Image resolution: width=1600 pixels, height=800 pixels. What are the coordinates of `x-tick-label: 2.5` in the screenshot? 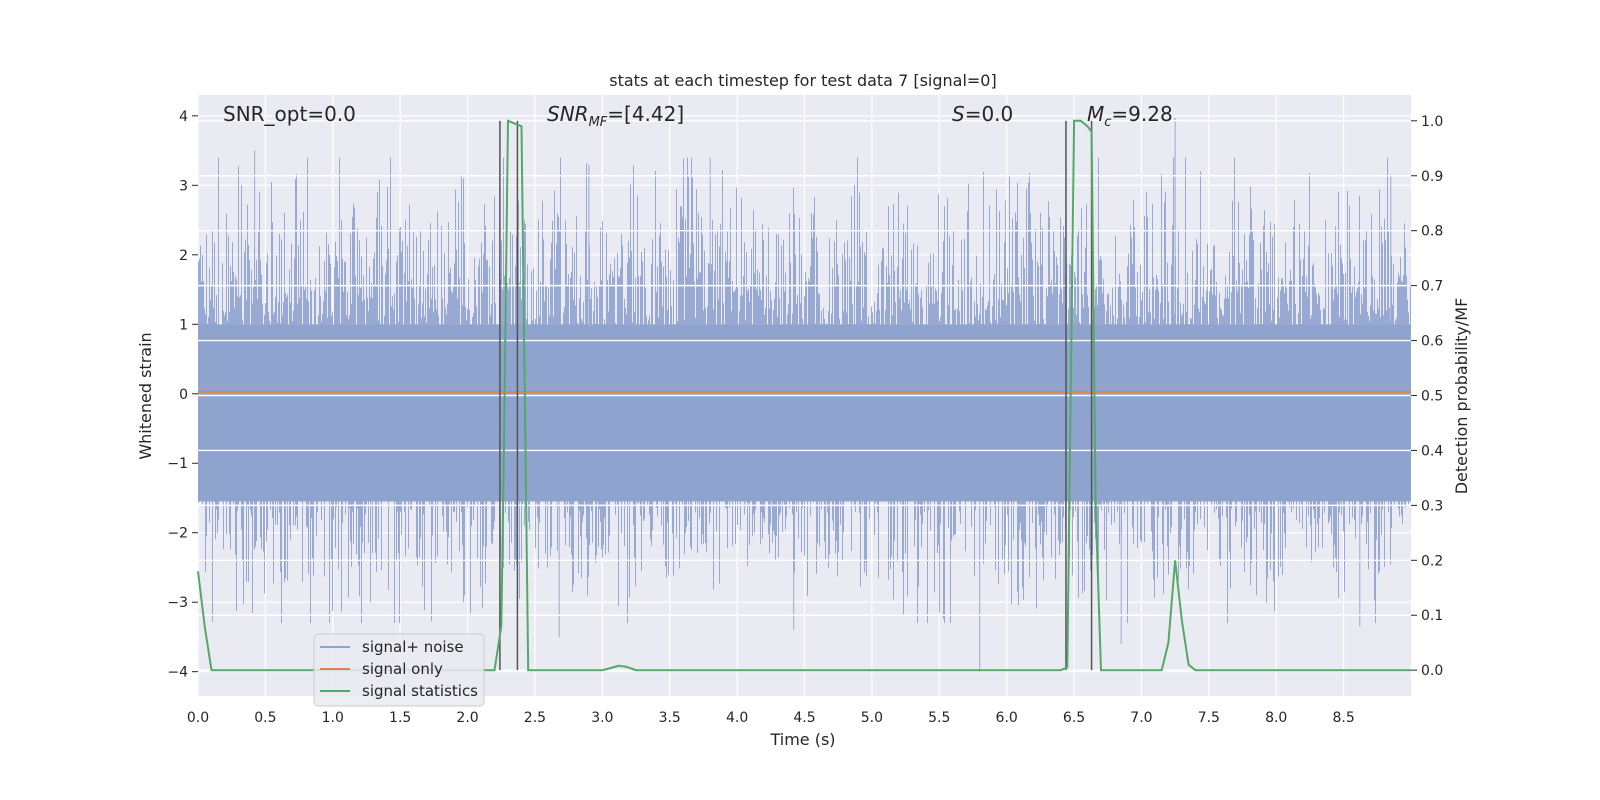 It's located at (535, 718).